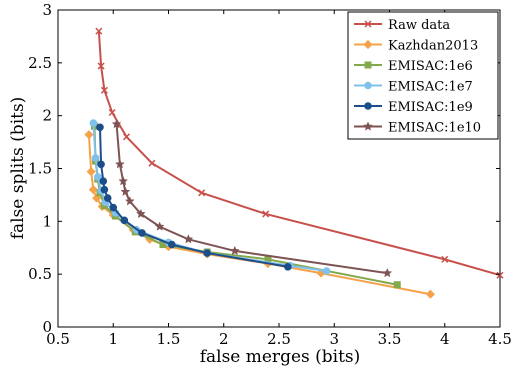 The width and height of the screenshot is (514, 369). What do you see at coordinates (390, 339) in the screenshot?
I see `x-tick-label: 3.5` at bounding box center [390, 339].